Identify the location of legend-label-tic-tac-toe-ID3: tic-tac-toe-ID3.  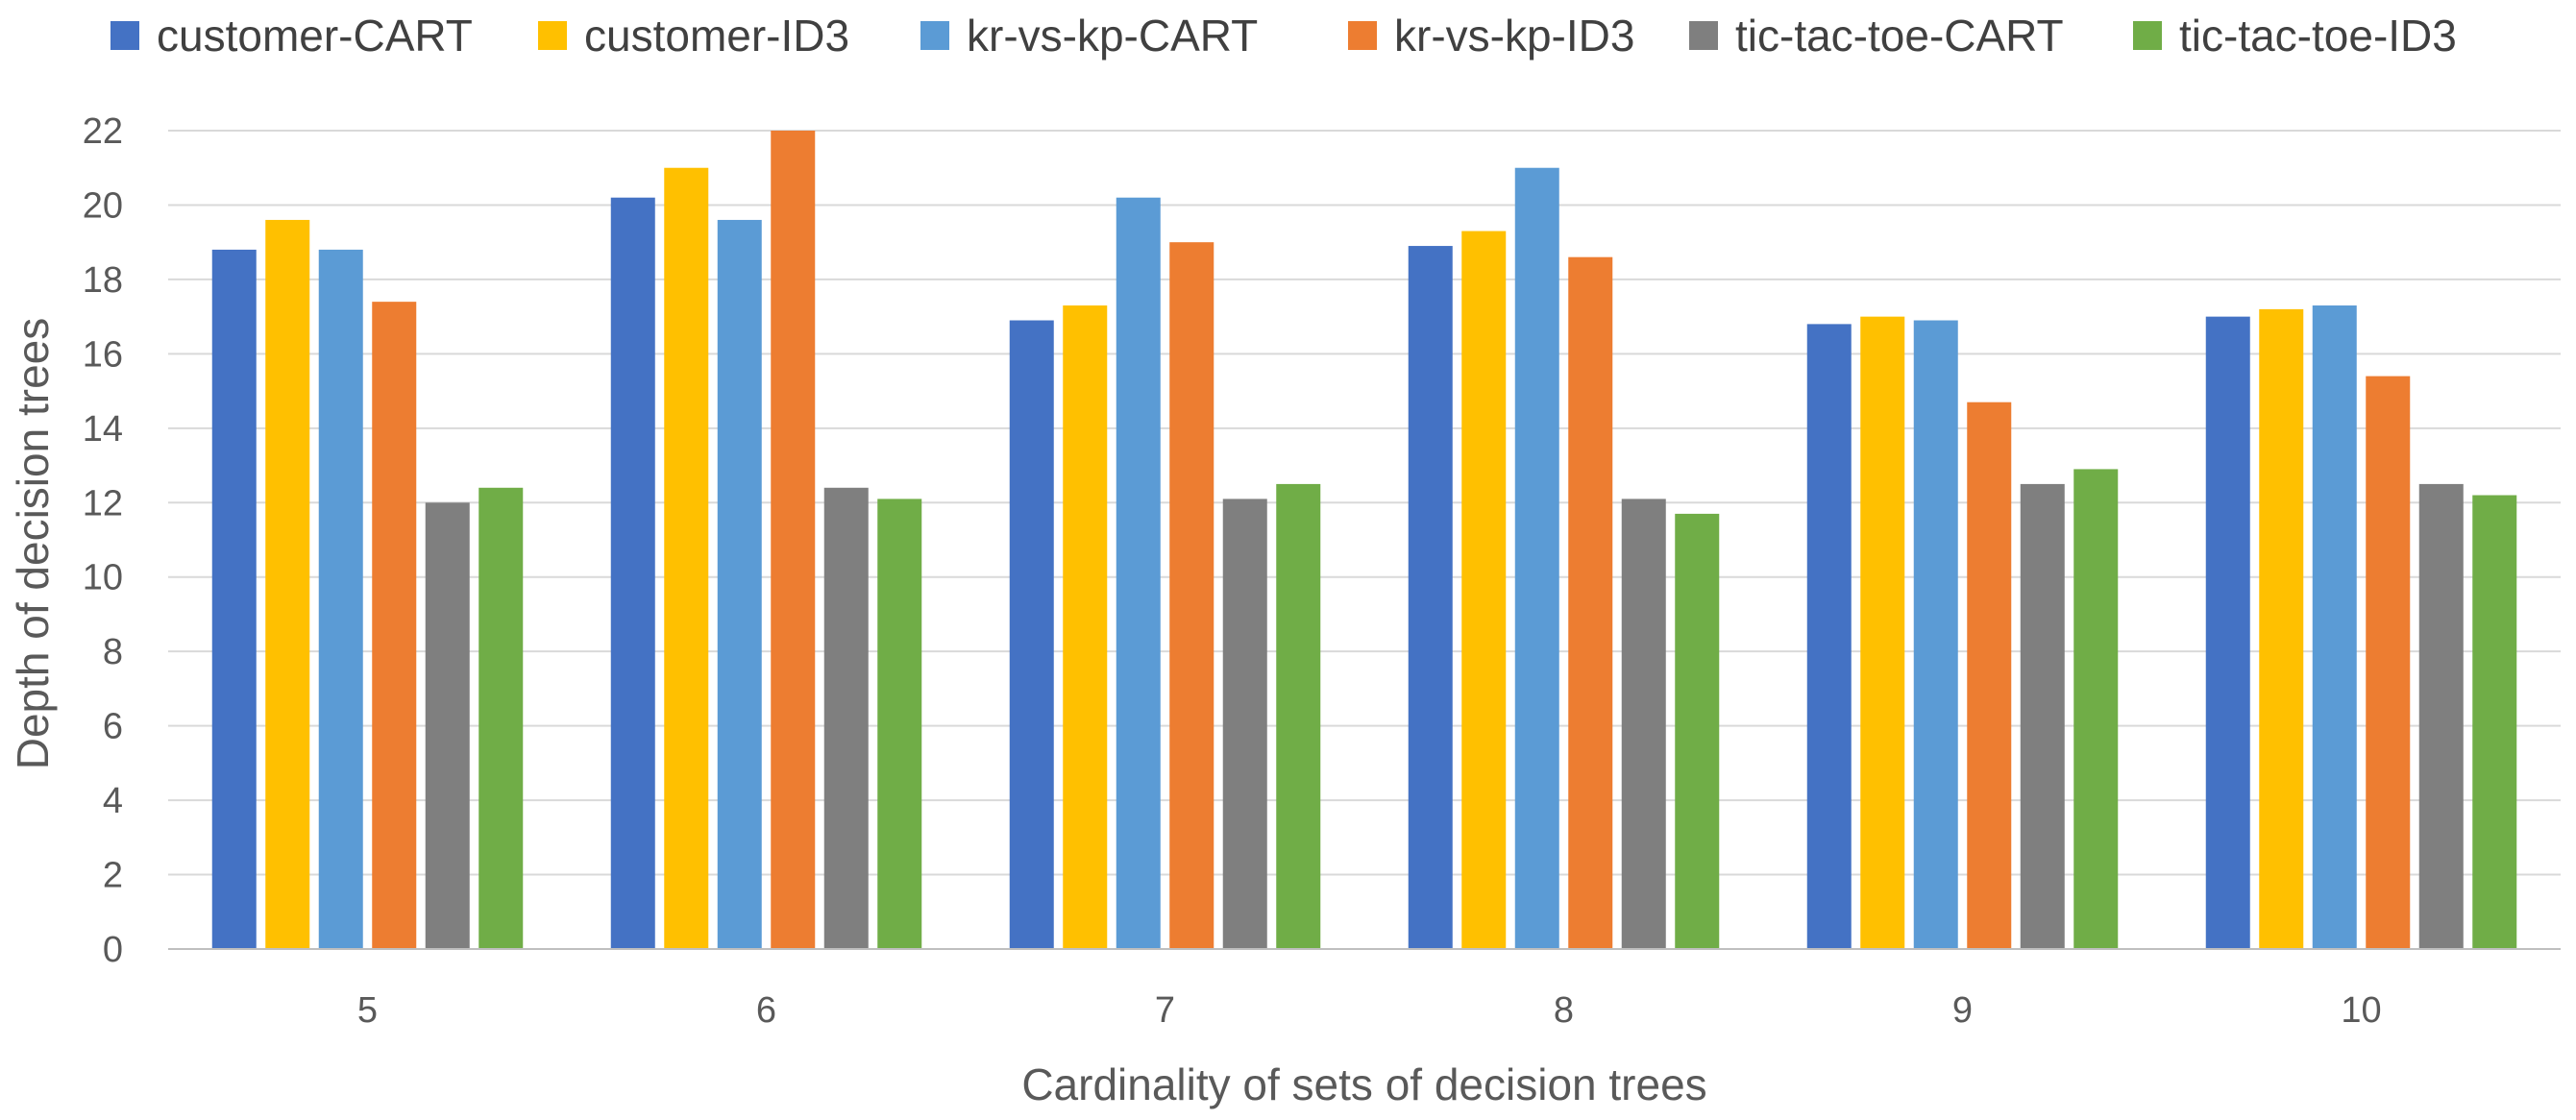
(2318, 36).